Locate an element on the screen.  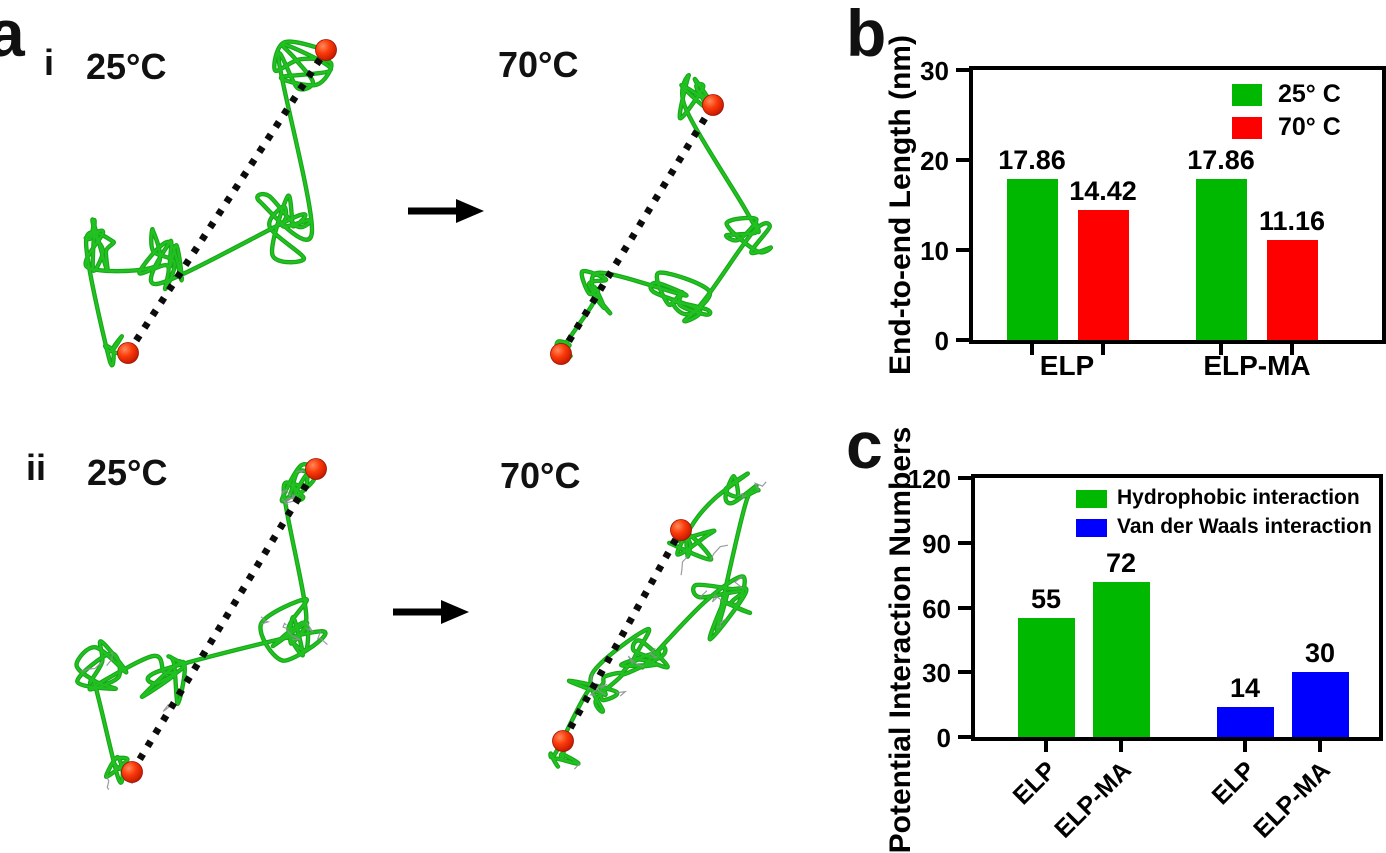
row-ii-label: ii is located at coordinates (36, 467).